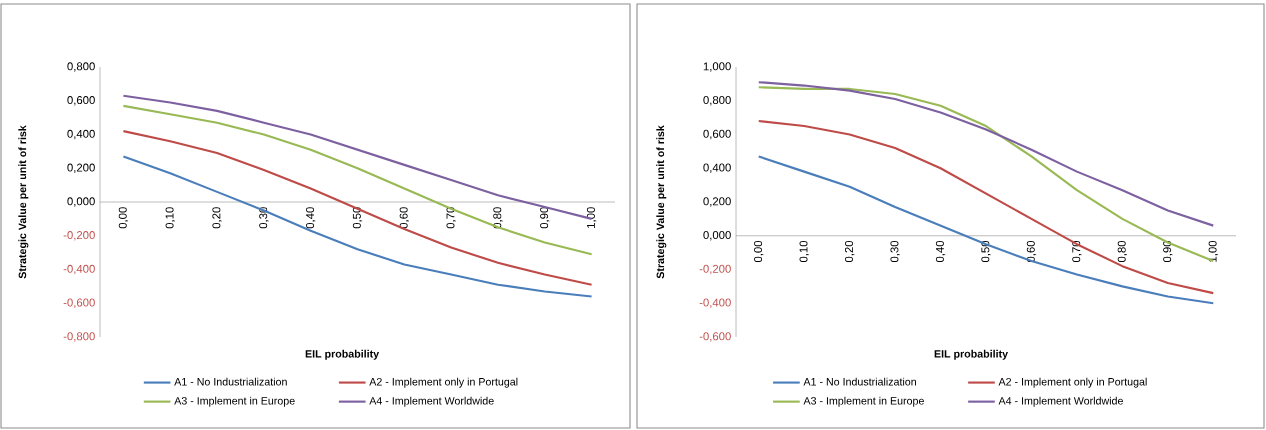 This screenshot has width=1266, height=430. Describe the element at coordinates (1213, 251) in the screenshot. I see `x-tick-label: 1,00` at that location.